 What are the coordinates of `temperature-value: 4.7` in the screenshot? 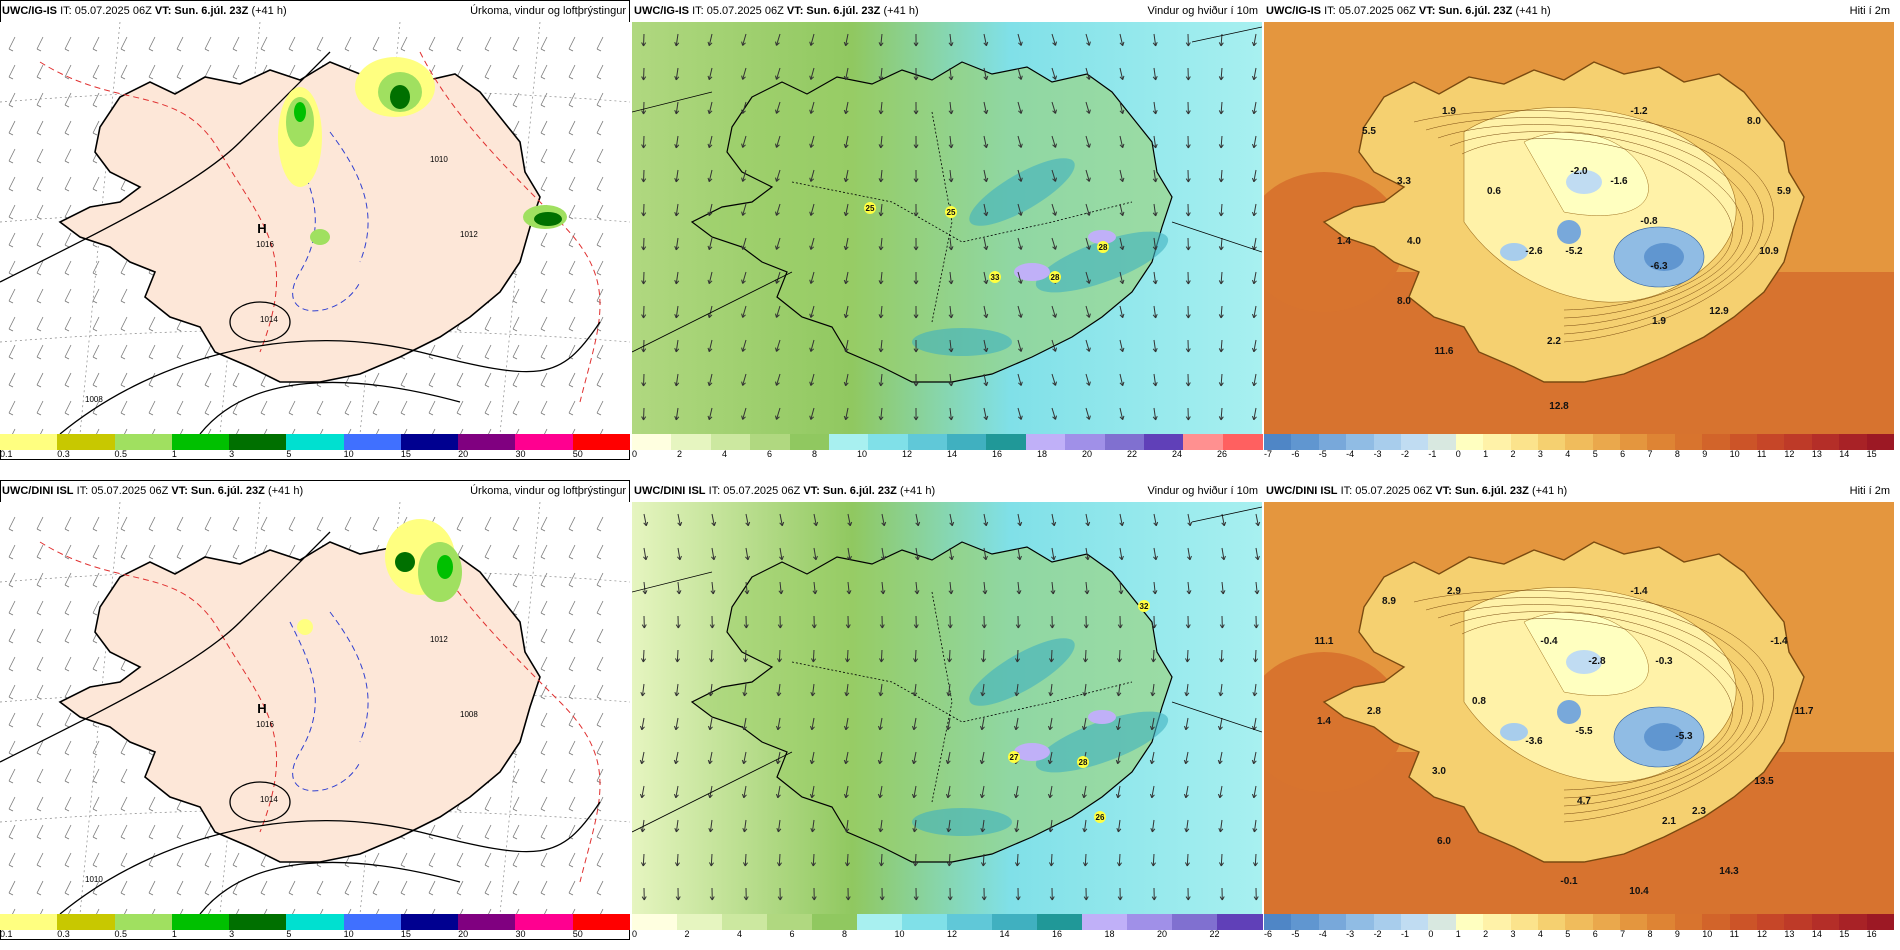 It's located at (1584, 801).